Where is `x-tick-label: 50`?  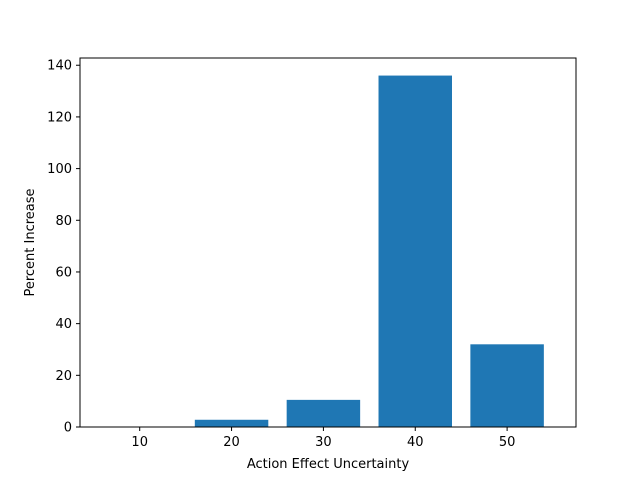
x-tick-label: 50 is located at coordinates (507, 442).